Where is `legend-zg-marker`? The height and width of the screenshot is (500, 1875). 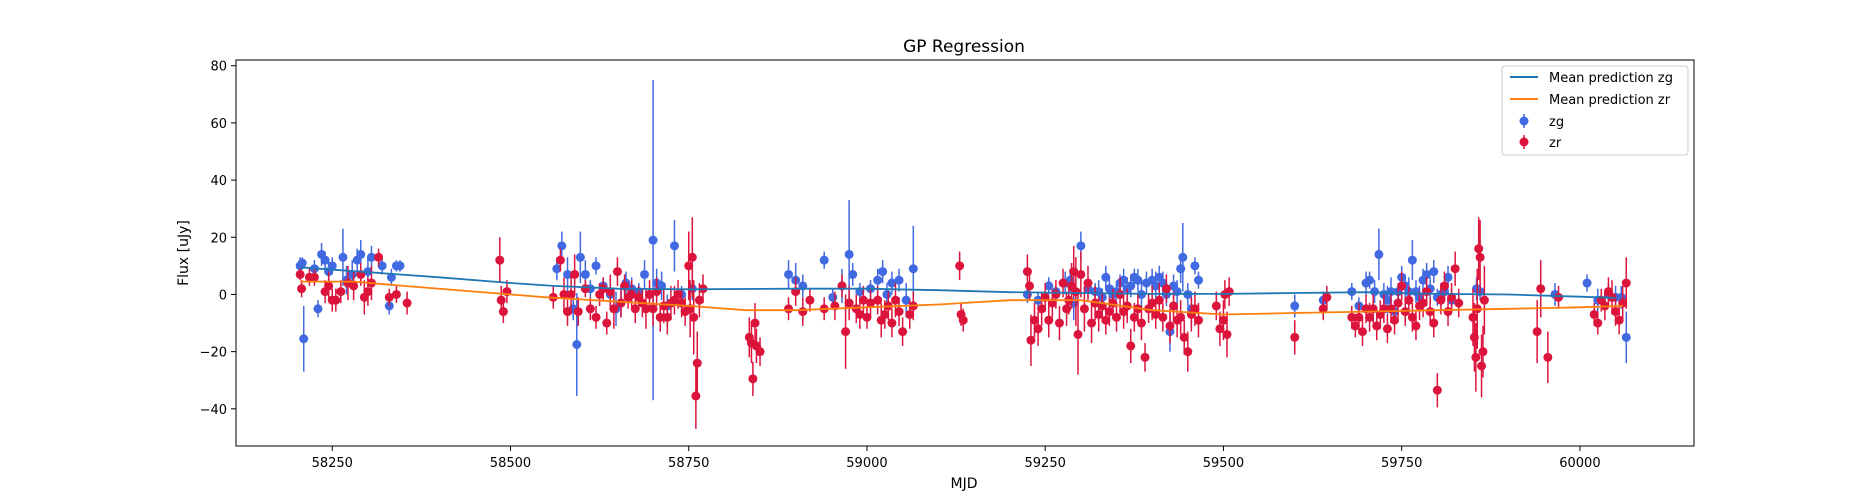 legend-zg-marker is located at coordinates (1524, 121).